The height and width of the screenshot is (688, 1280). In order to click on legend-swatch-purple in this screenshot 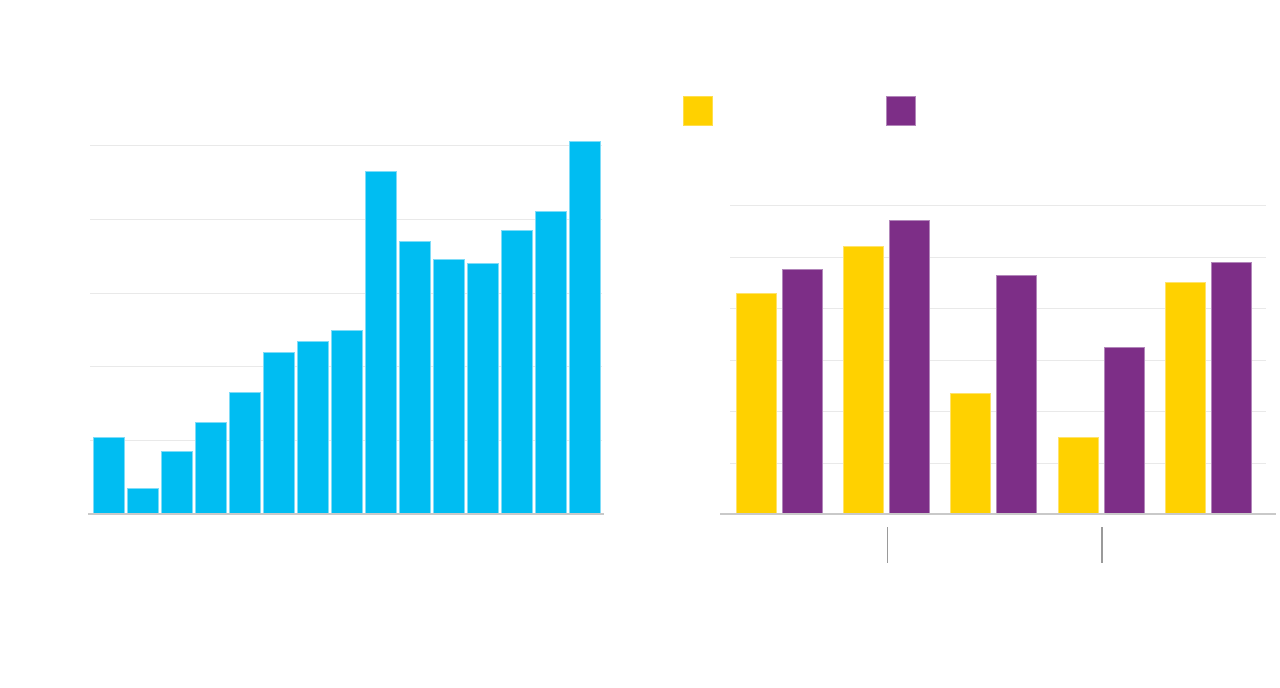, I will do `click(901, 111)`.